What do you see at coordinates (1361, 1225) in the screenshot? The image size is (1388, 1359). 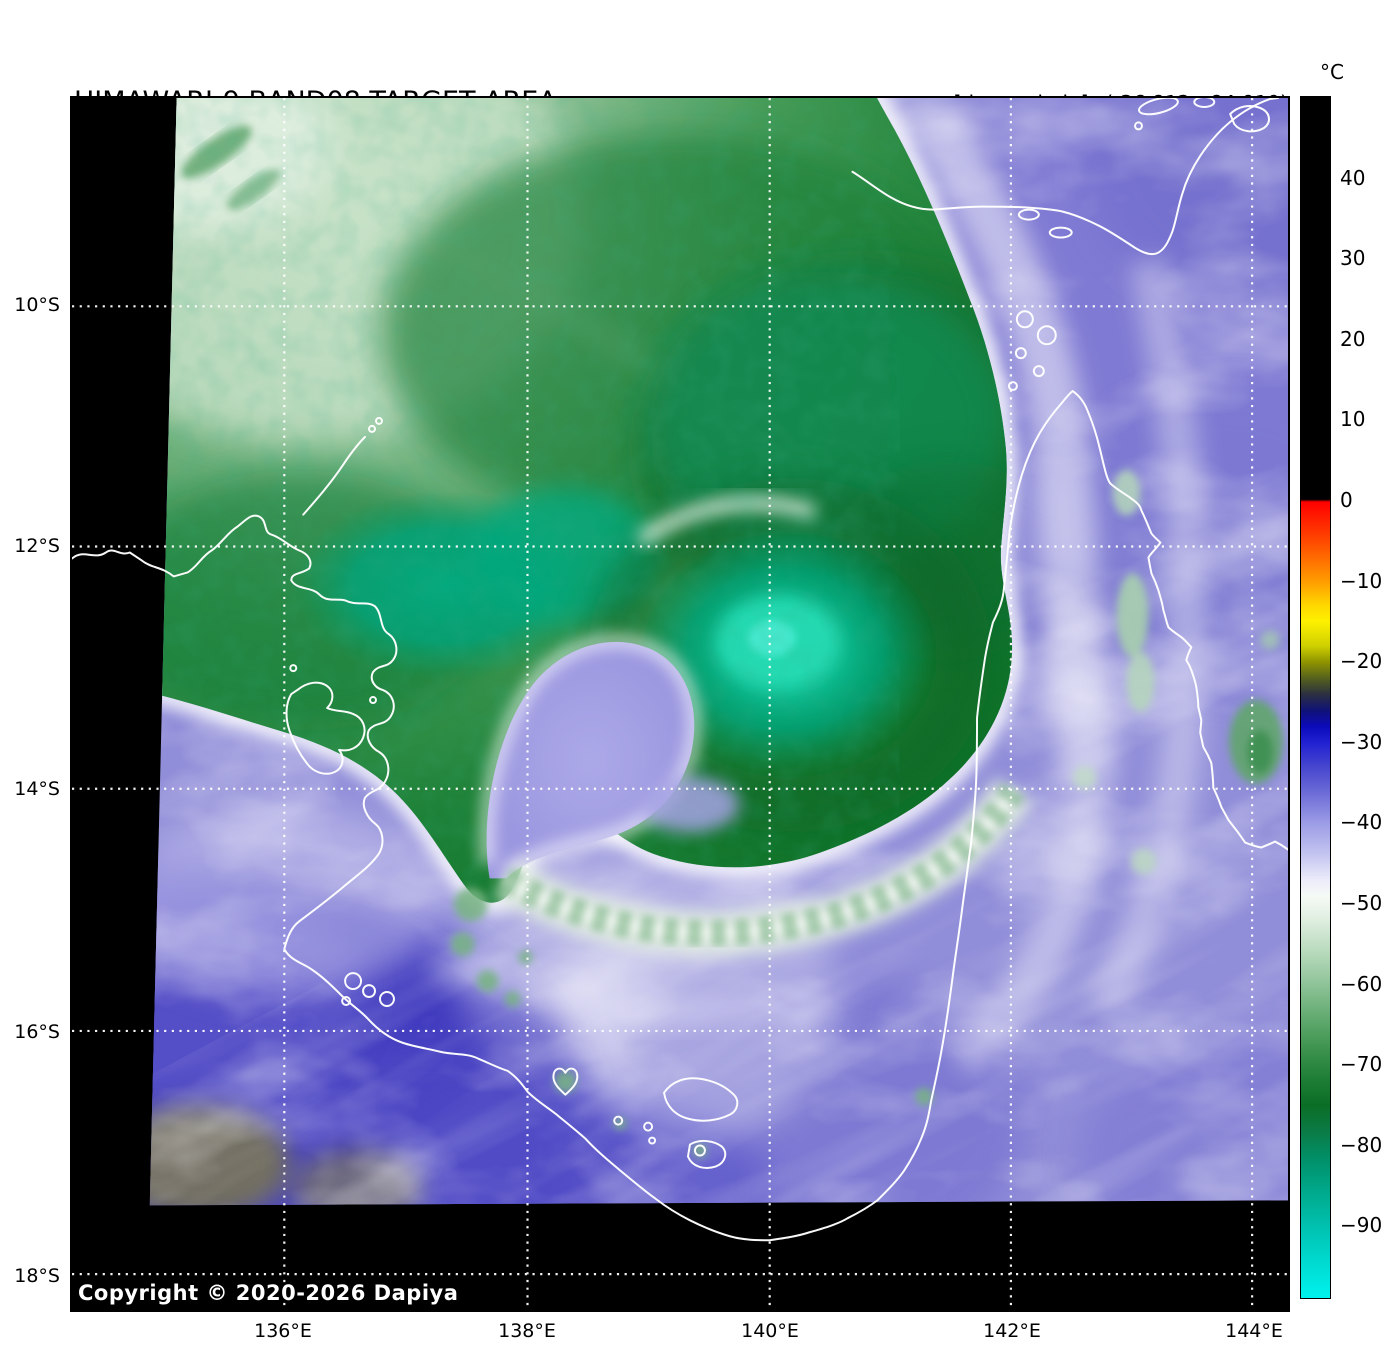 I see `colorbar-tick: −90` at bounding box center [1361, 1225].